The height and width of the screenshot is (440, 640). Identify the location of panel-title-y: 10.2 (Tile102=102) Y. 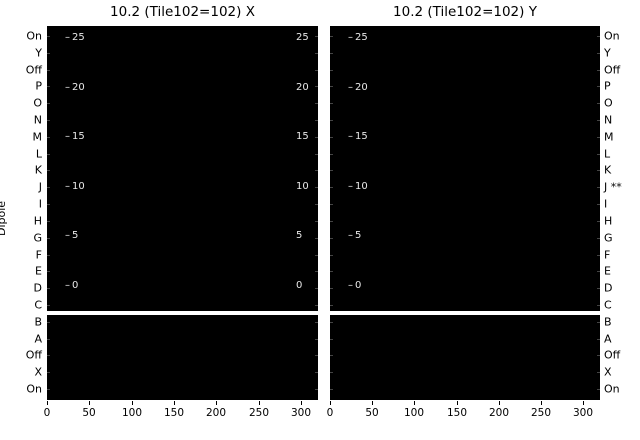
(465, 12).